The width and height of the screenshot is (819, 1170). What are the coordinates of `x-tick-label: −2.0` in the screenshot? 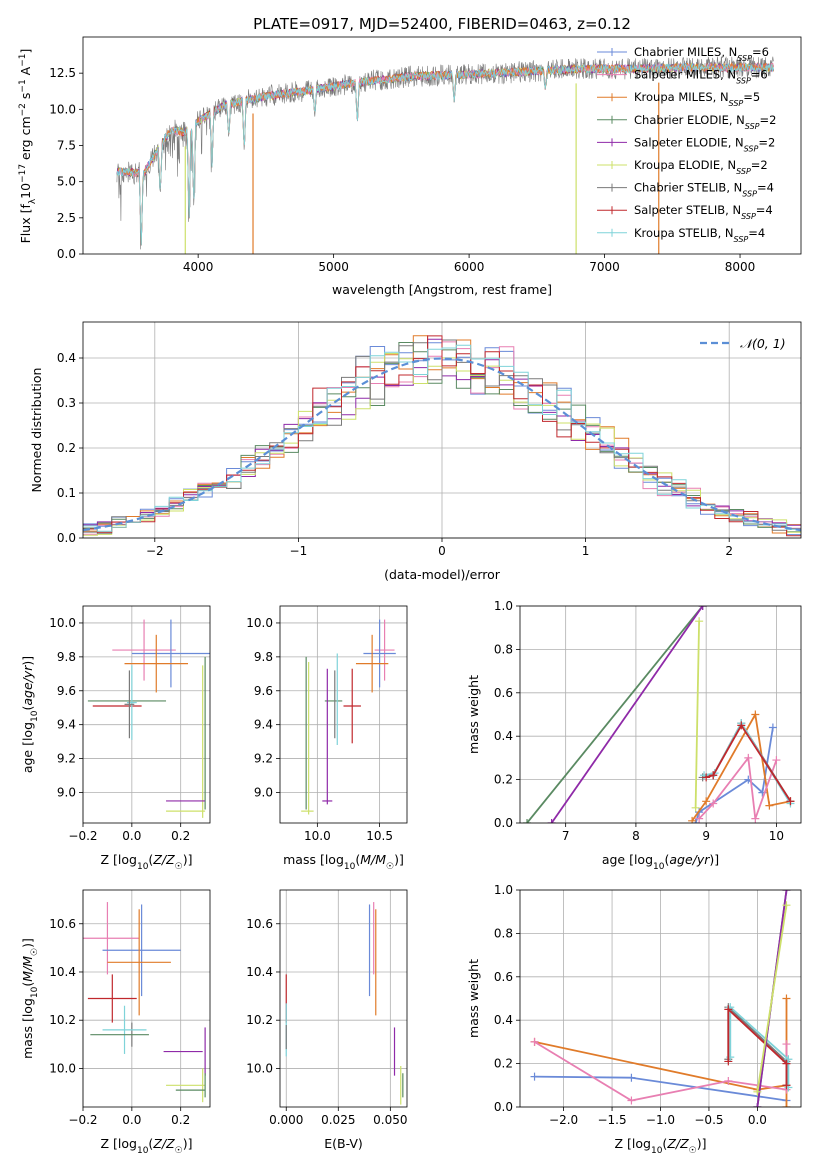 It's located at (563, 1120).